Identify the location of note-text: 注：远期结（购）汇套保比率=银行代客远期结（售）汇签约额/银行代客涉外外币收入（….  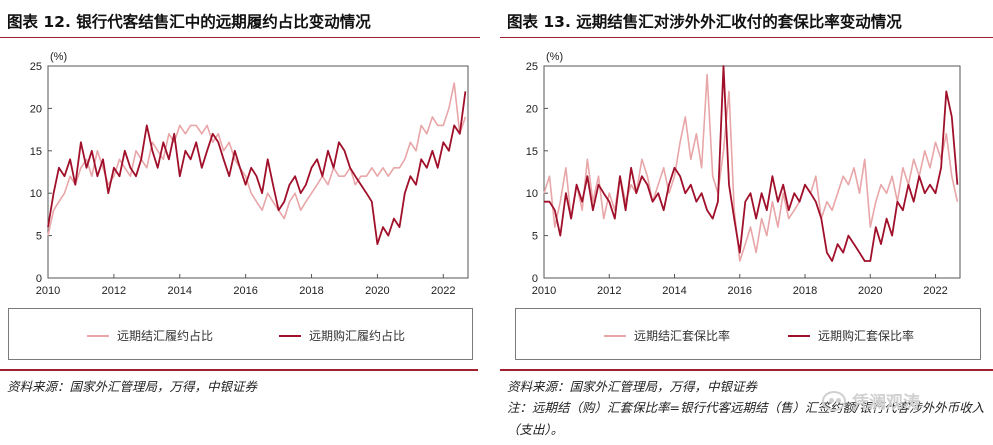
(746, 418).